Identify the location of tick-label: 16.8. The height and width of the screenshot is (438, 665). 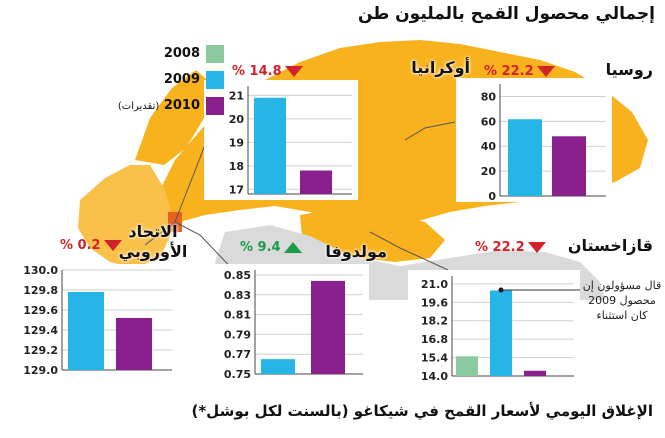
(434, 339).